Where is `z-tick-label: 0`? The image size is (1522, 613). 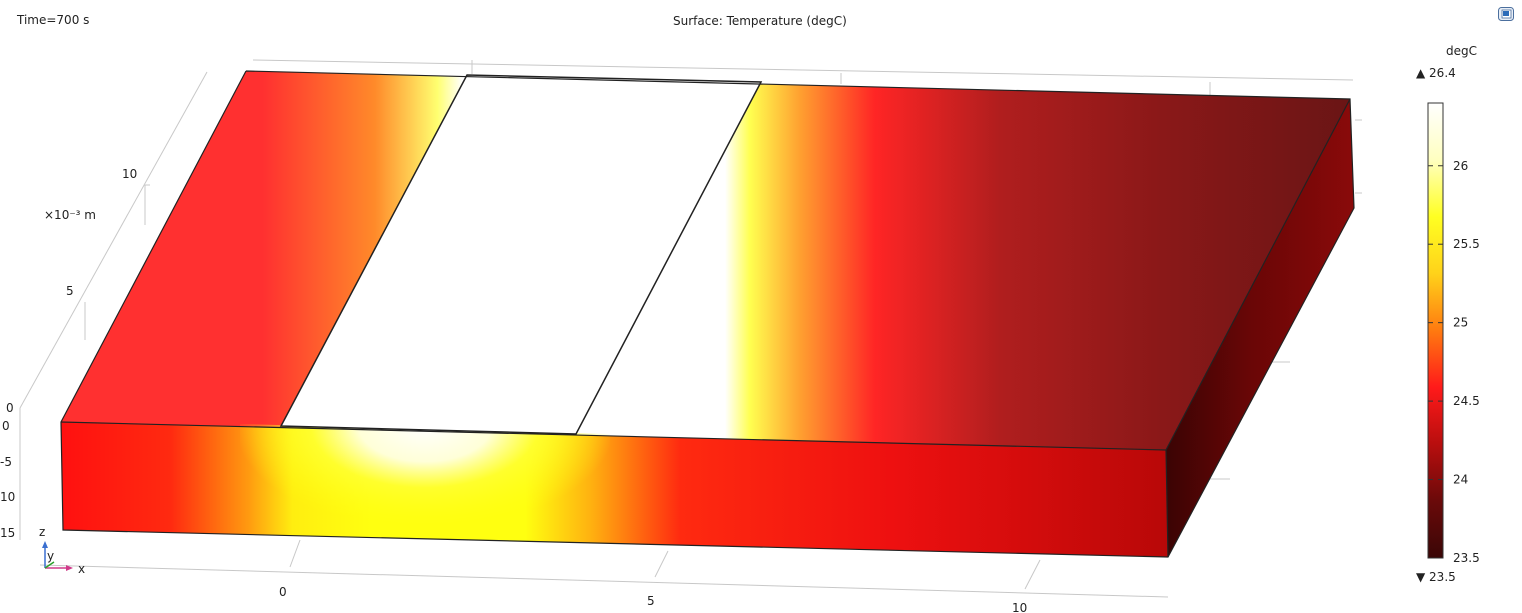
z-tick-label: 0 is located at coordinates (6, 426).